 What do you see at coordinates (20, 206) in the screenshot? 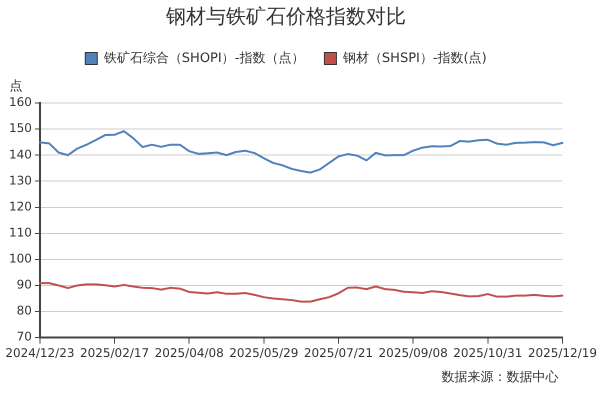
I see `y-tick-label: 120` at bounding box center [20, 206].